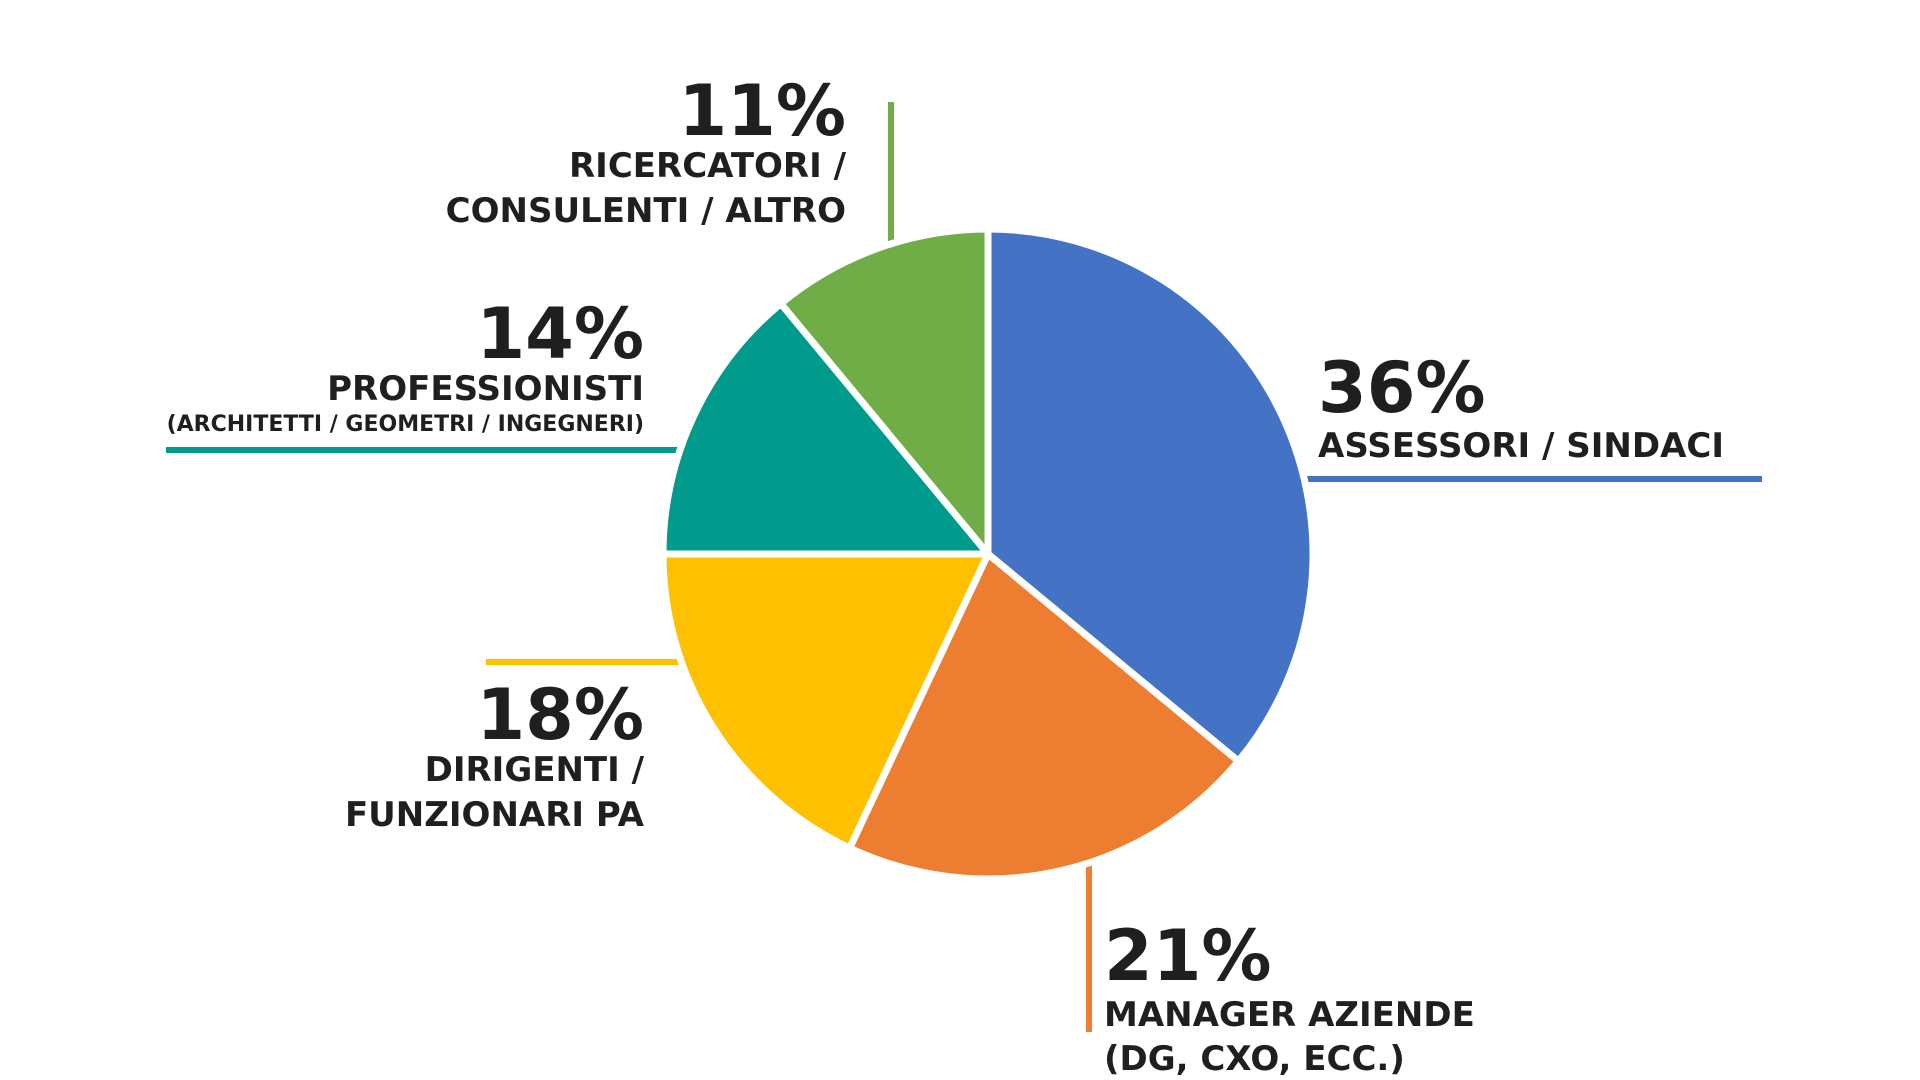  I want to click on category-label-manager-line1: MANAGER AZIENDE, so click(1289, 1015).